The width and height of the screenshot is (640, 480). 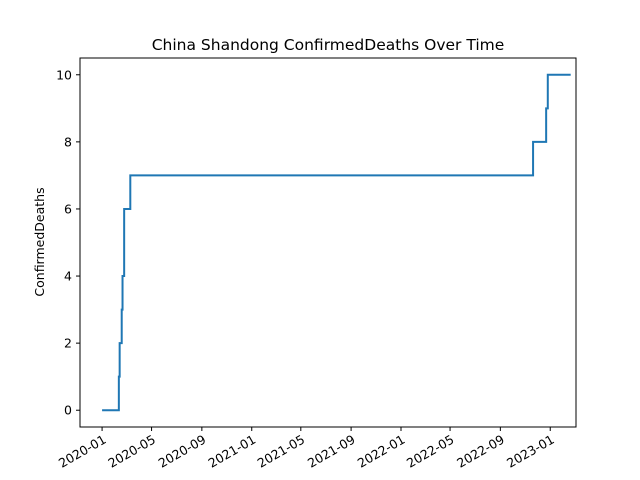 What do you see at coordinates (64, 74) in the screenshot?
I see `y-tick-label: 10` at bounding box center [64, 74].